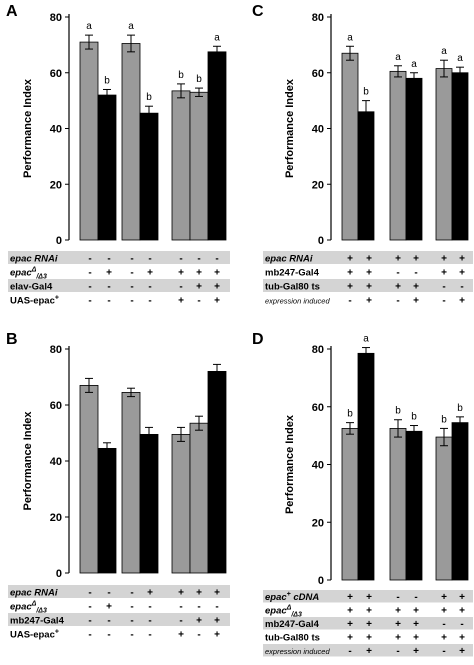  Describe the element at coordinates (12, 339) in the screenshot. I see `panel-label: B` at that location.